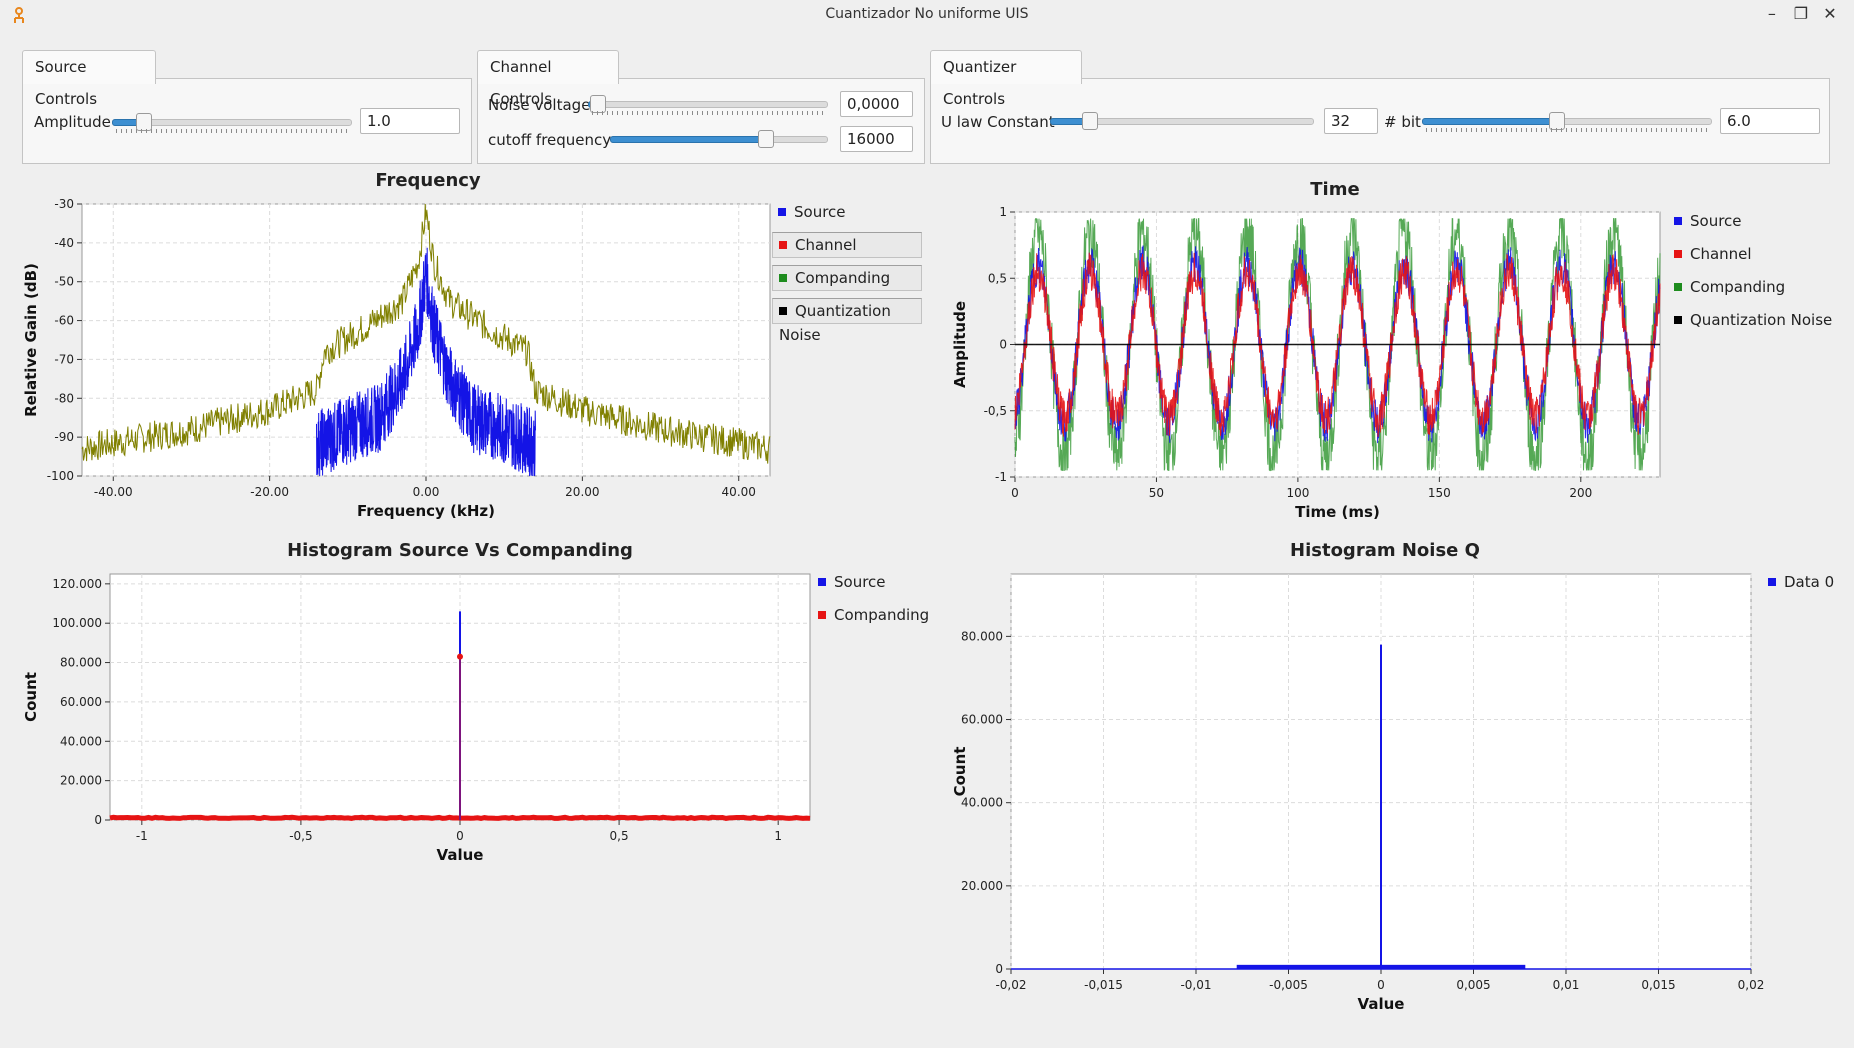 The image size is (1854, 1048). I want to click on legend-source: Source, so click(847, 213).